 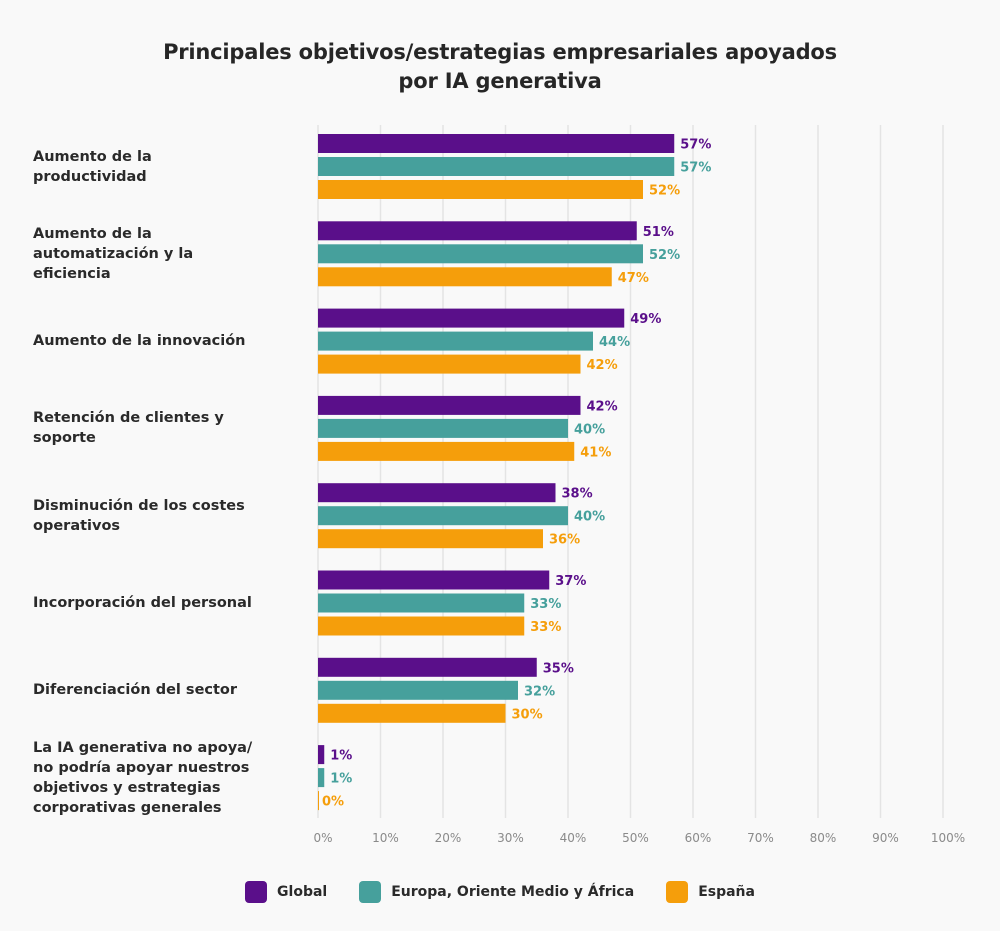 What do you see at coordinates (539, 691) in the screenshot?
I see `data-label: 32%` at bounding box center [539, 691].